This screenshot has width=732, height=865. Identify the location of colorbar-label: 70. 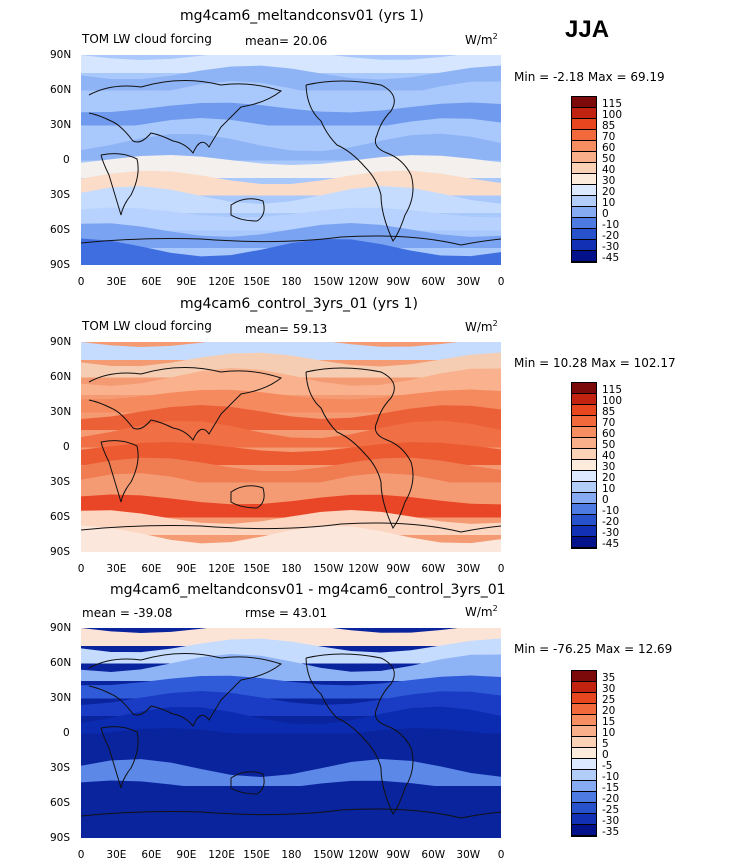
(609, 137).